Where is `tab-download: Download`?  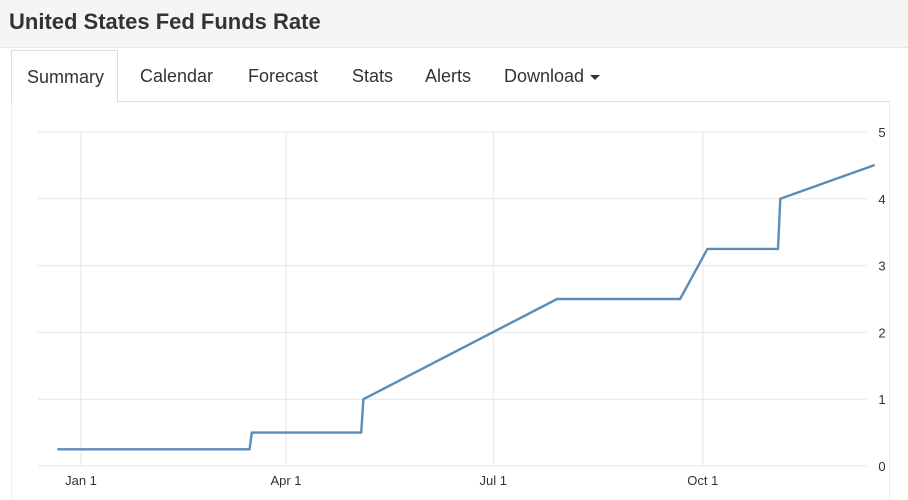
tab-download: Download is located at coordinates (552, 76).